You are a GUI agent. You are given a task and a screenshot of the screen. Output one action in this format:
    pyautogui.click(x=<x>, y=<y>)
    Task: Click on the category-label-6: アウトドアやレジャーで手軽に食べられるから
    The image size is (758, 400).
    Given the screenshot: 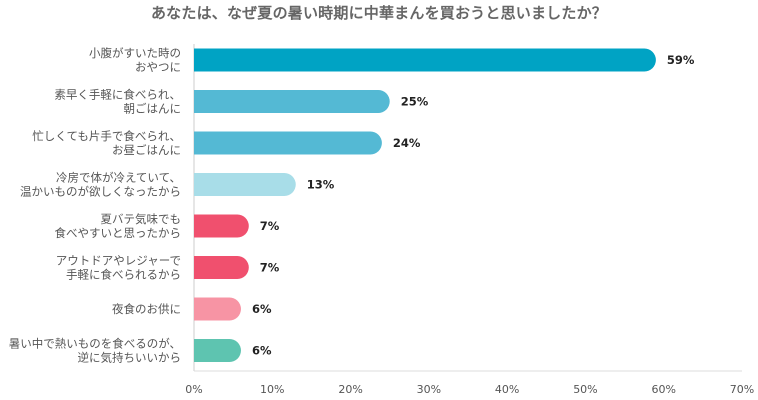 What is the action you would take?
    pyautogui.click(x=118, y=268)
    